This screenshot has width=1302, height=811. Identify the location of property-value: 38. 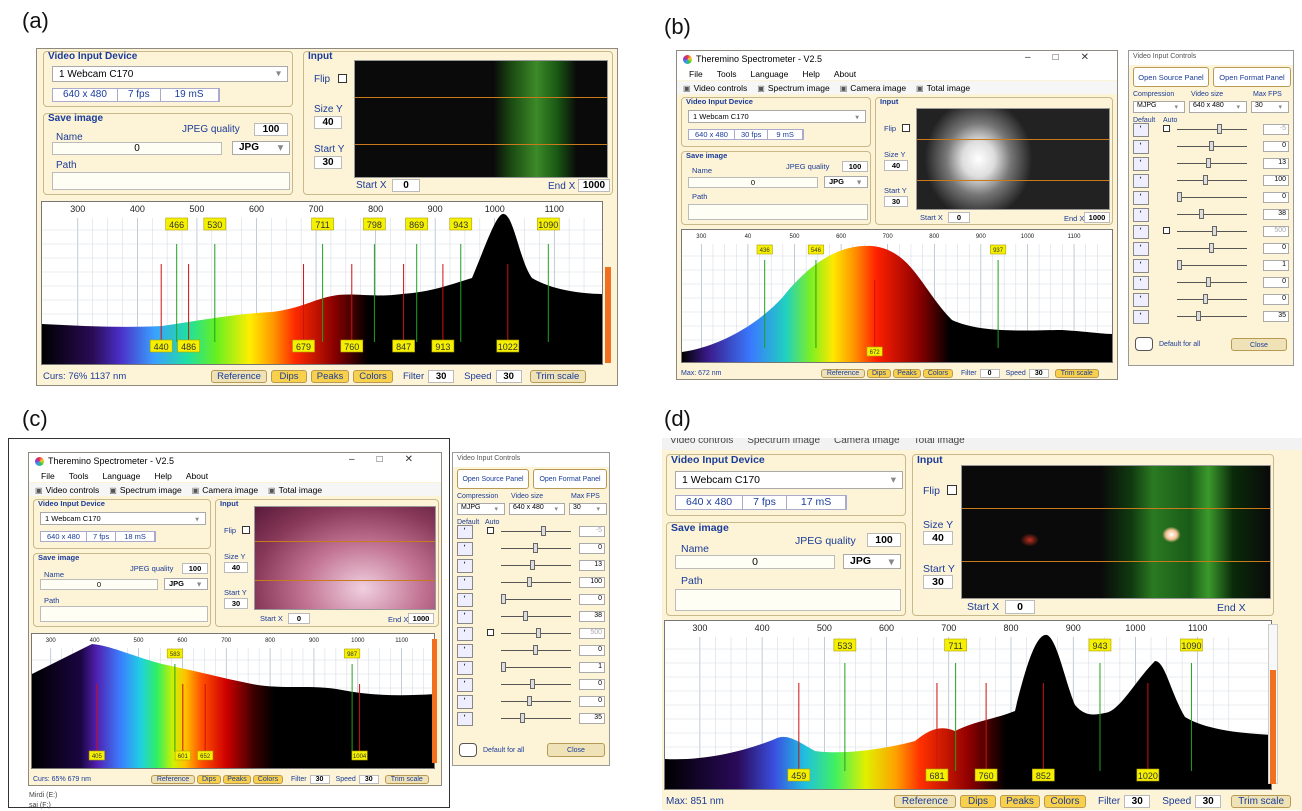
(592, 616).